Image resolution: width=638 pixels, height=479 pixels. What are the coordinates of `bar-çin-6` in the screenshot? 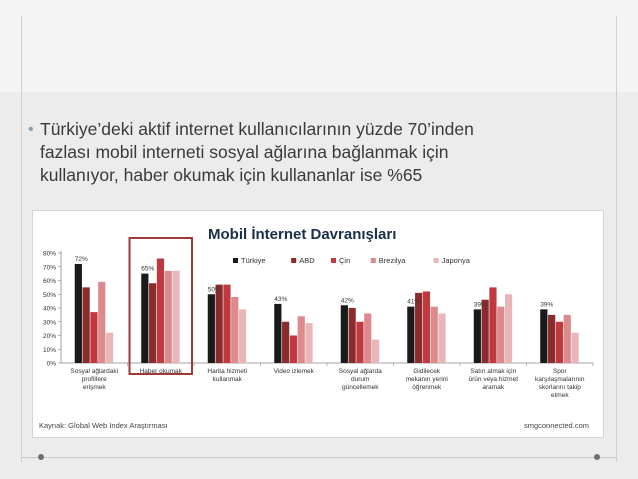 It's located at (493, 325).